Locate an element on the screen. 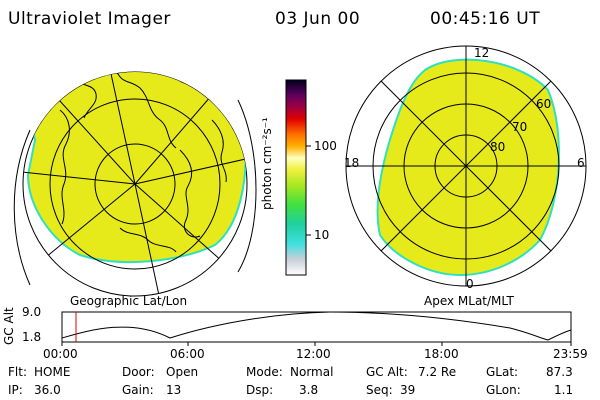 The width and height of the screenshot is (600, 400). glon-label: GLon: is located at coordinates (503, 390).